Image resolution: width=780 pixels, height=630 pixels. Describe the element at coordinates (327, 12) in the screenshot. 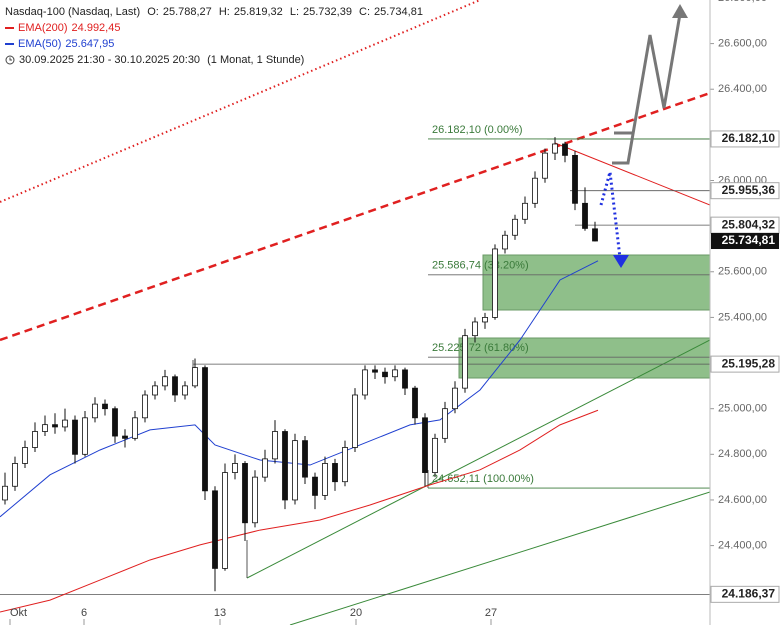

I see `ohlc-value: 25.732,39` at that location.